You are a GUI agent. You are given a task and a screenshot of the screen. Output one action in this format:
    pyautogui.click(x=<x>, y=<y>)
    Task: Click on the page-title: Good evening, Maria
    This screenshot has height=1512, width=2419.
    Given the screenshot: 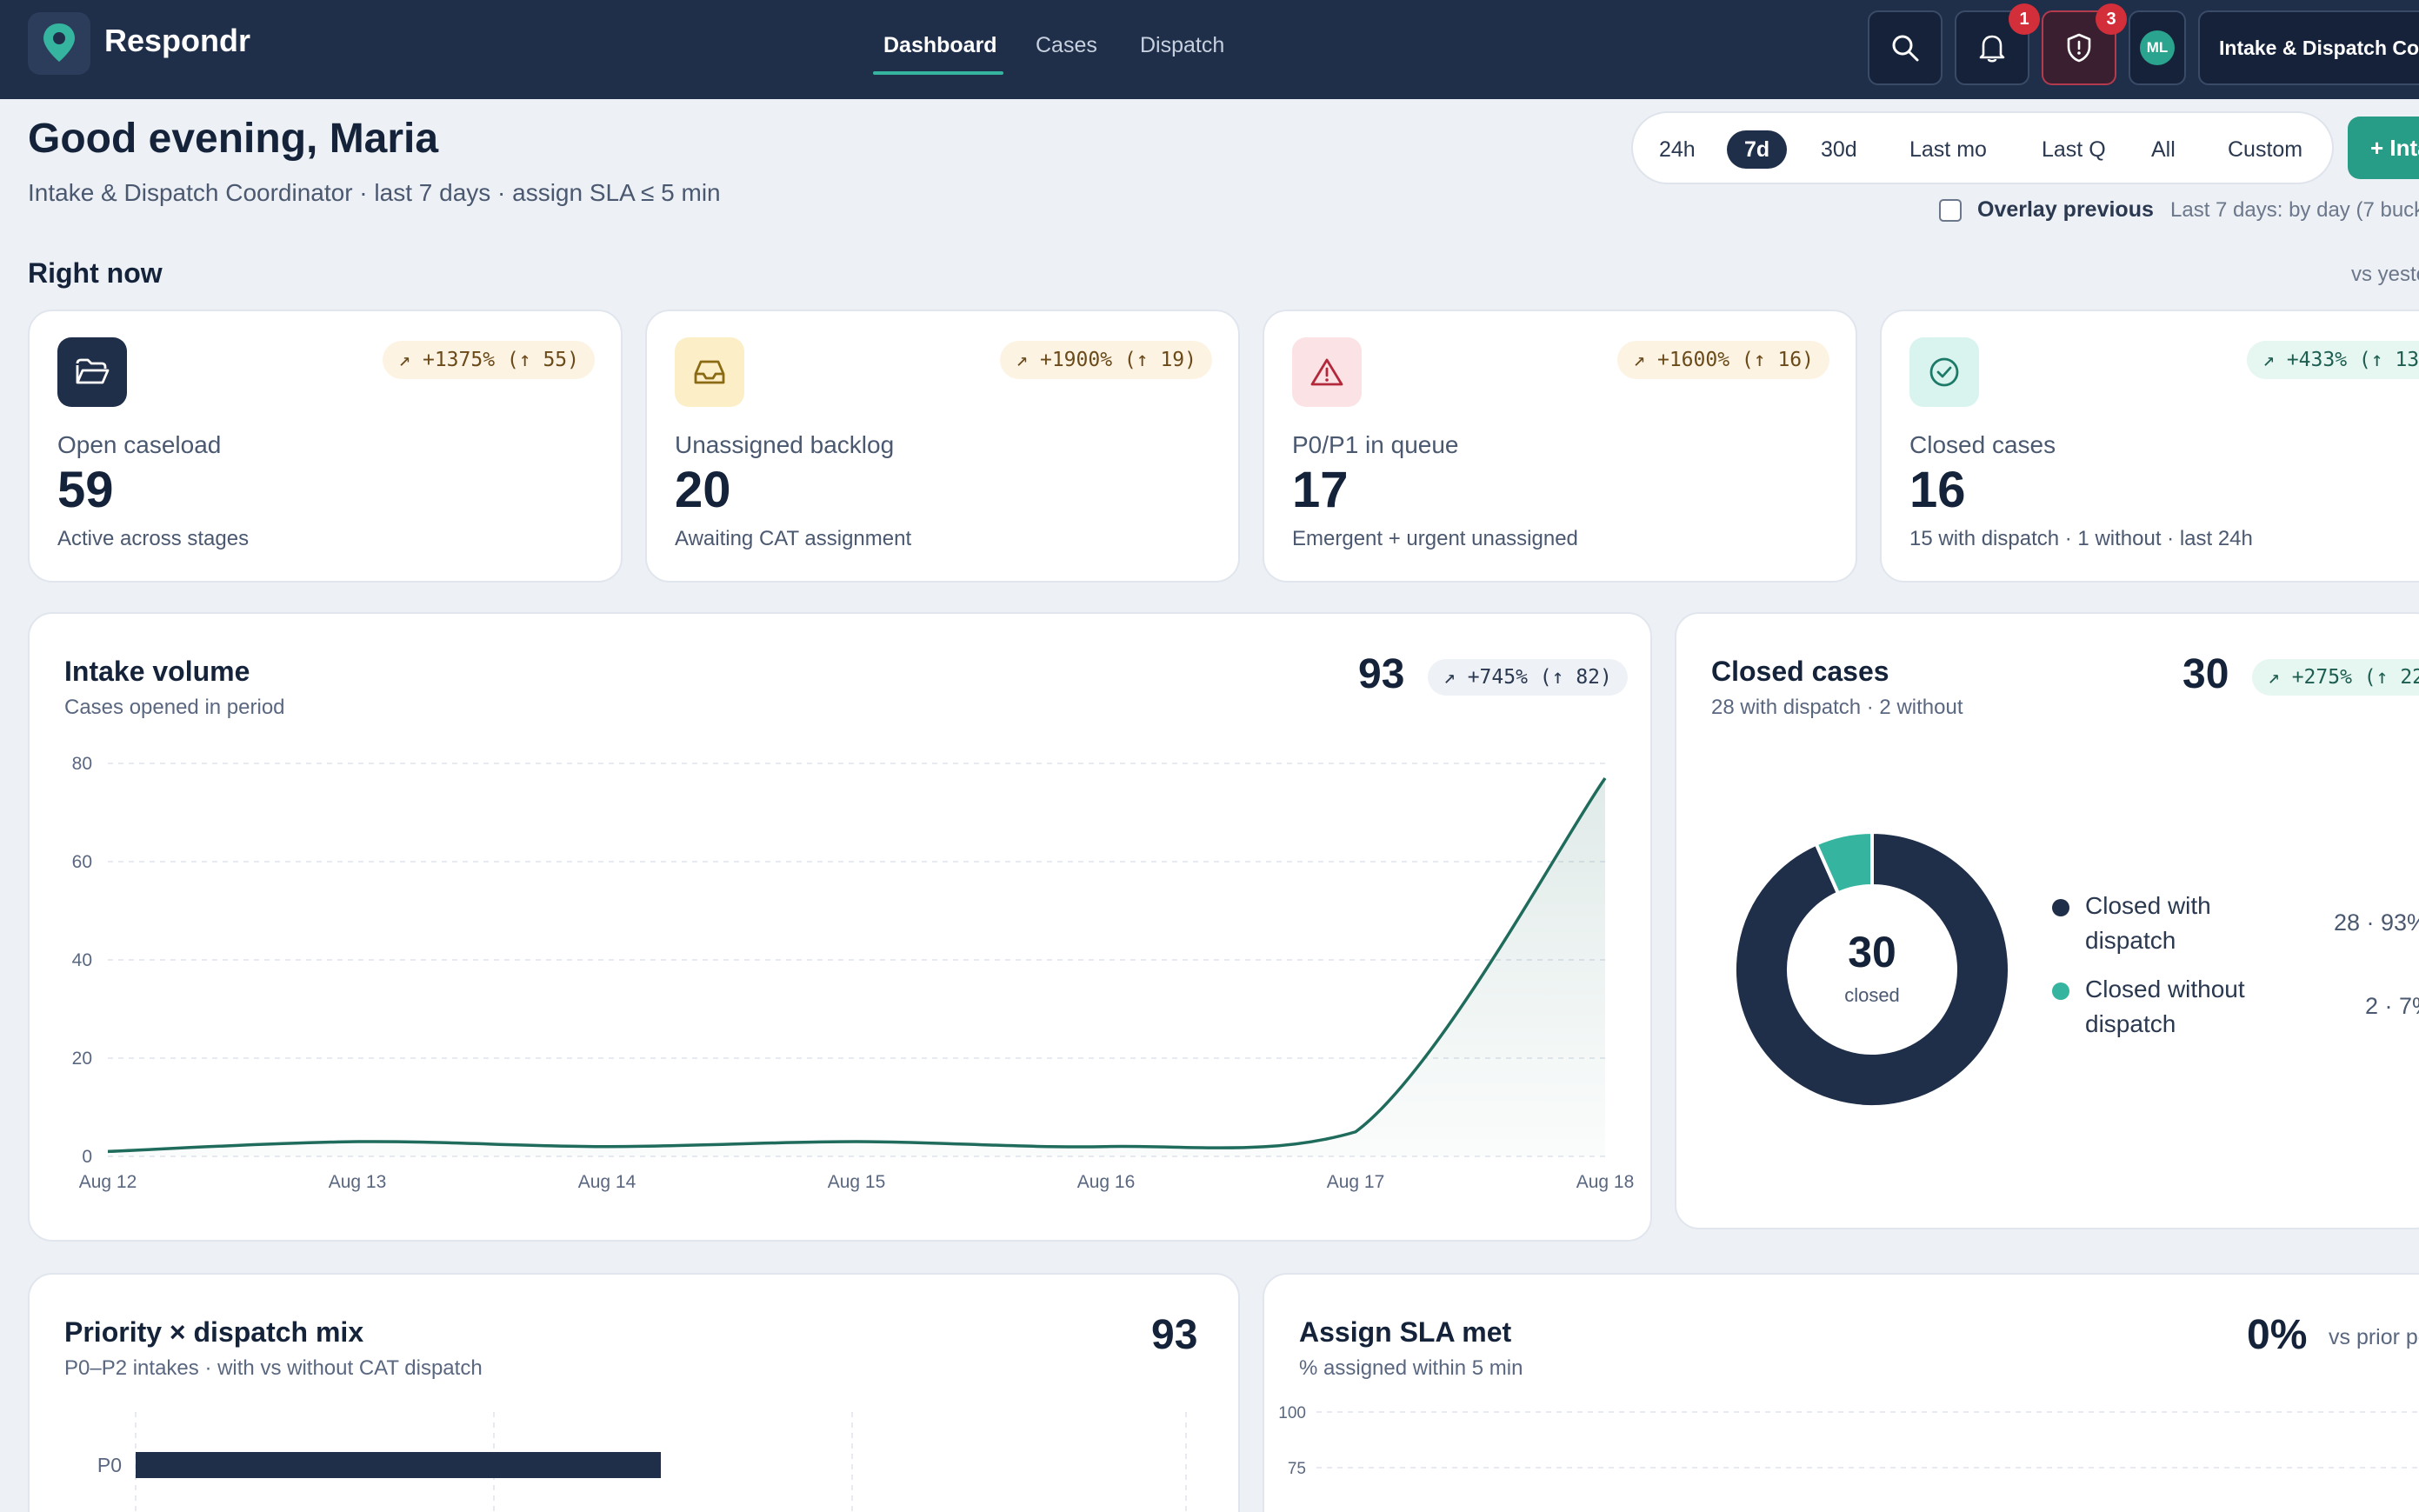 What is the action you would take?
    pyautogui.click(x=233, y=139)
    